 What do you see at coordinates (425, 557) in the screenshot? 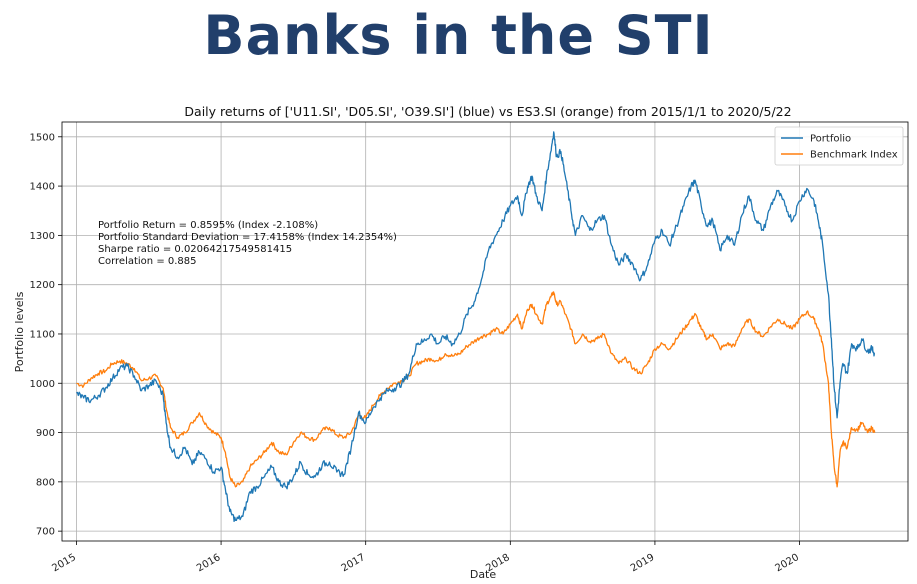
I see `x-axis: 2015 2016 2017 2018 2019 2020` at bounding box center [425, 557].